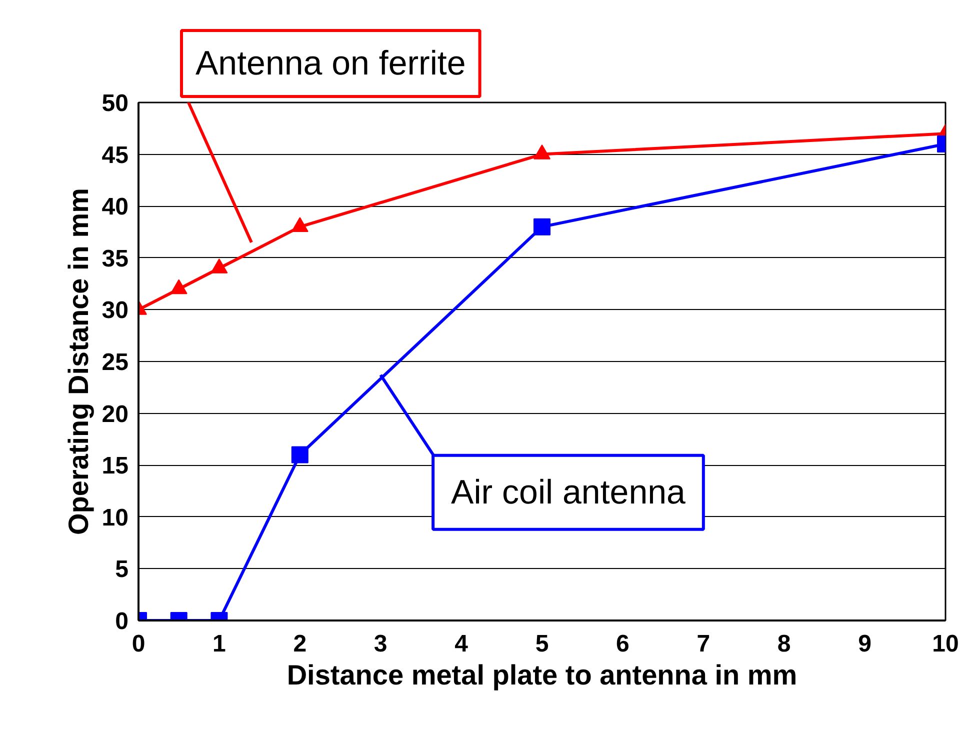 Image resolution: width=964 pixels, height=751 pixels. What do you see at coordinates (865, 644) in the screenshot?
I see `x-tick-label: 9` at bounding box center [865, 644].